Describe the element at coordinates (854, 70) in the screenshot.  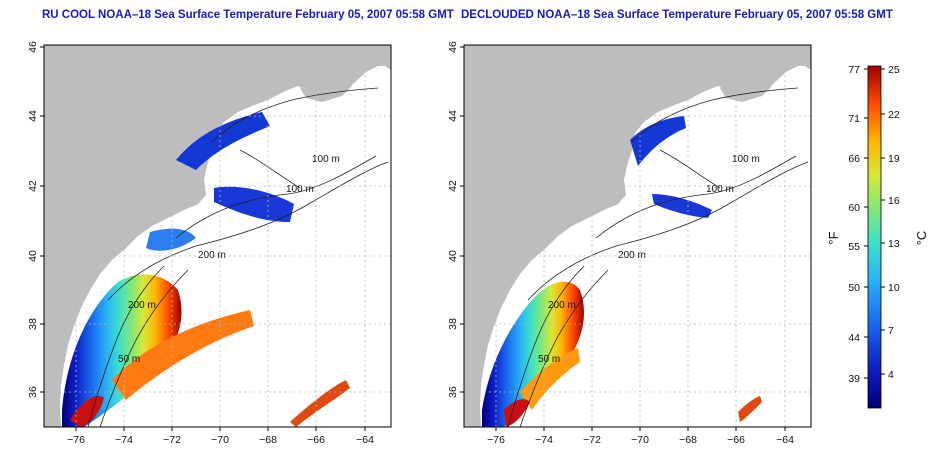
I see `f-tick-label: 77` at that location.